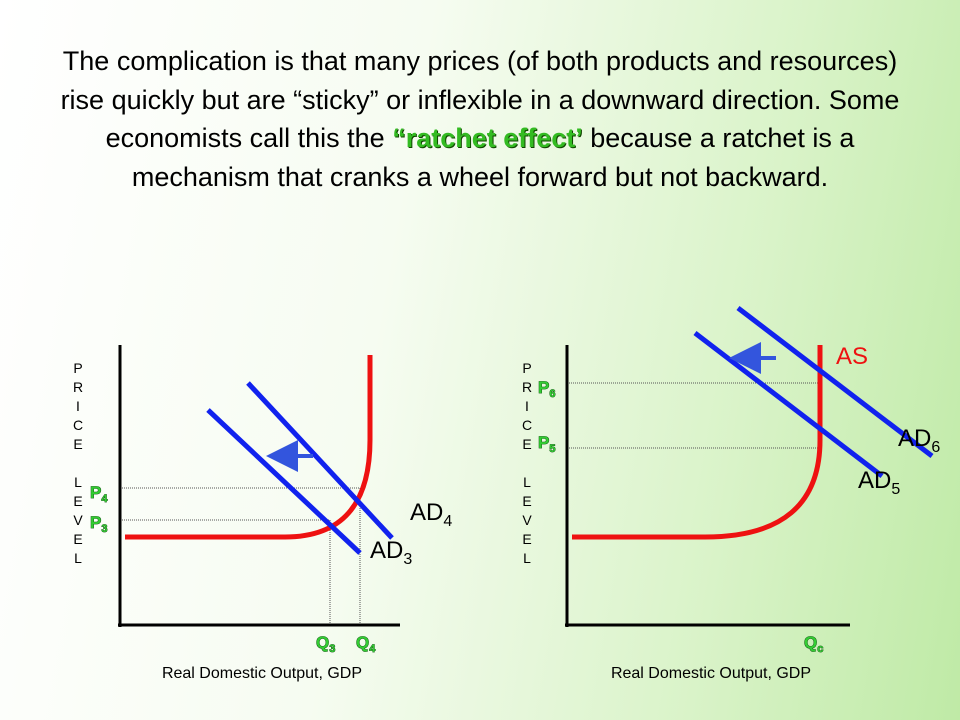  I want to click on curve-label: AD3, so click(391, 552).